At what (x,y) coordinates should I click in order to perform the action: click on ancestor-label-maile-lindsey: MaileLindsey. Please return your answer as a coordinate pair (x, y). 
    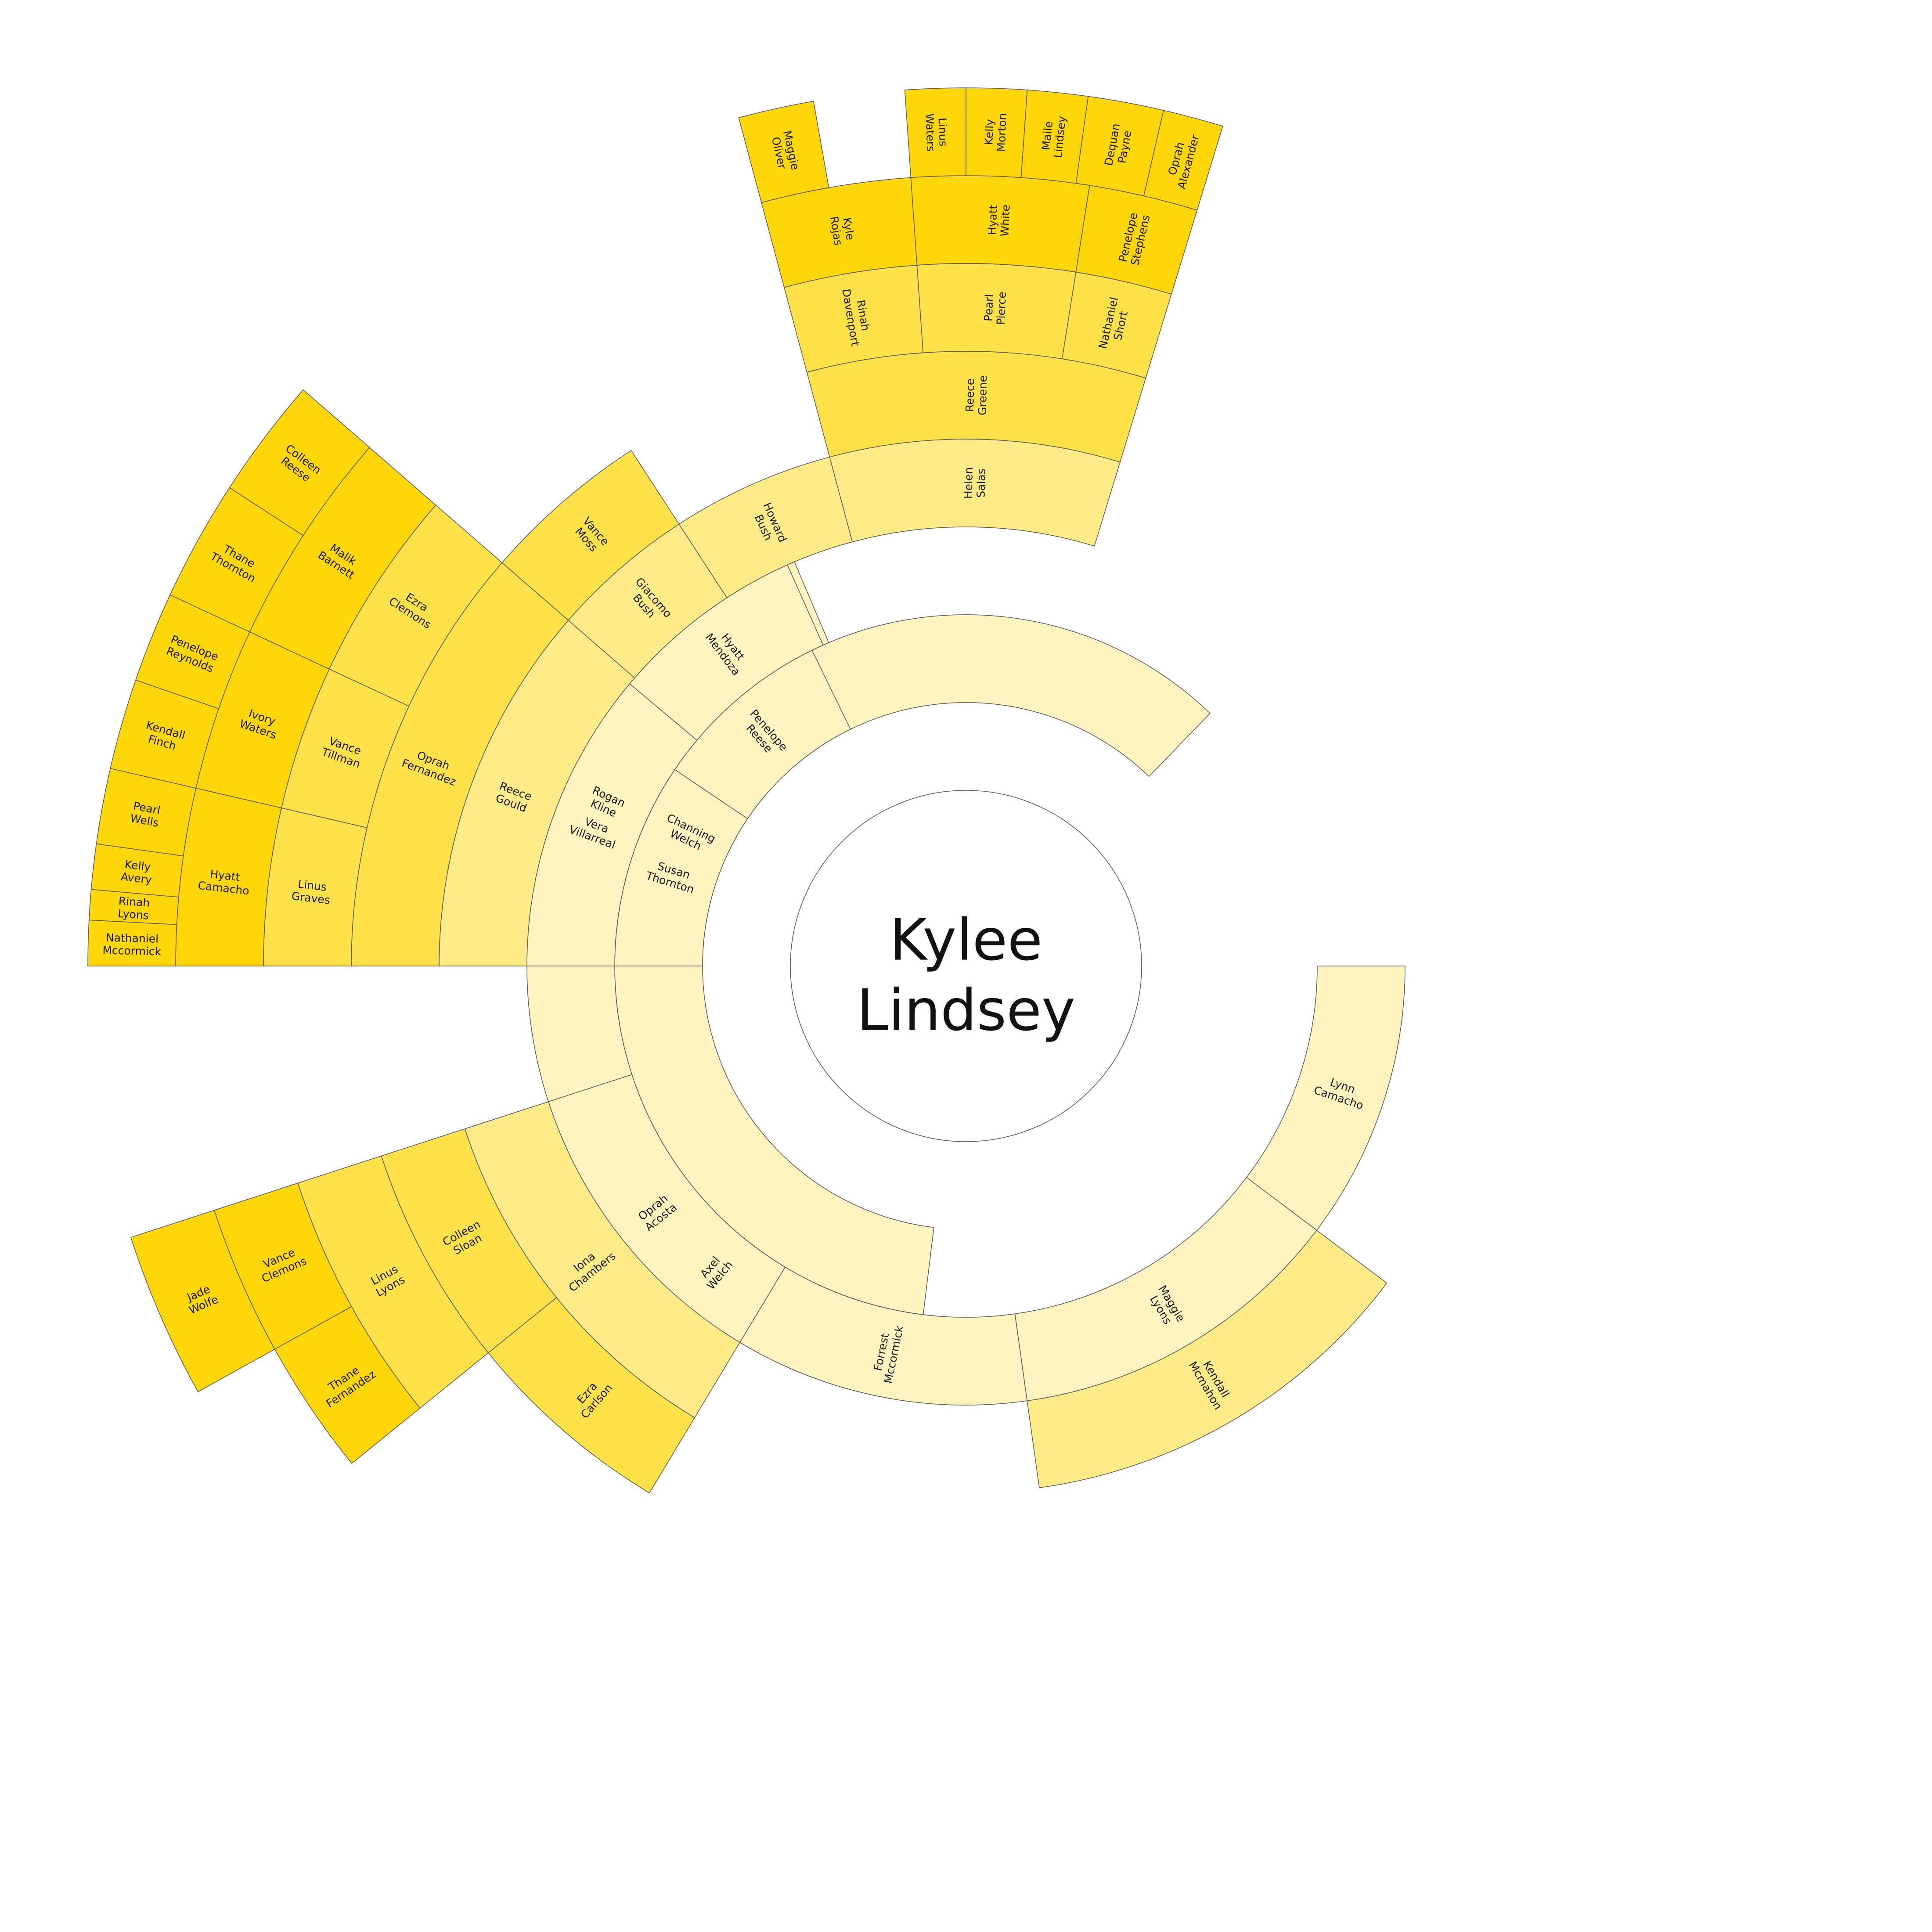
    Looking at the image, I should click on (1054, 136).